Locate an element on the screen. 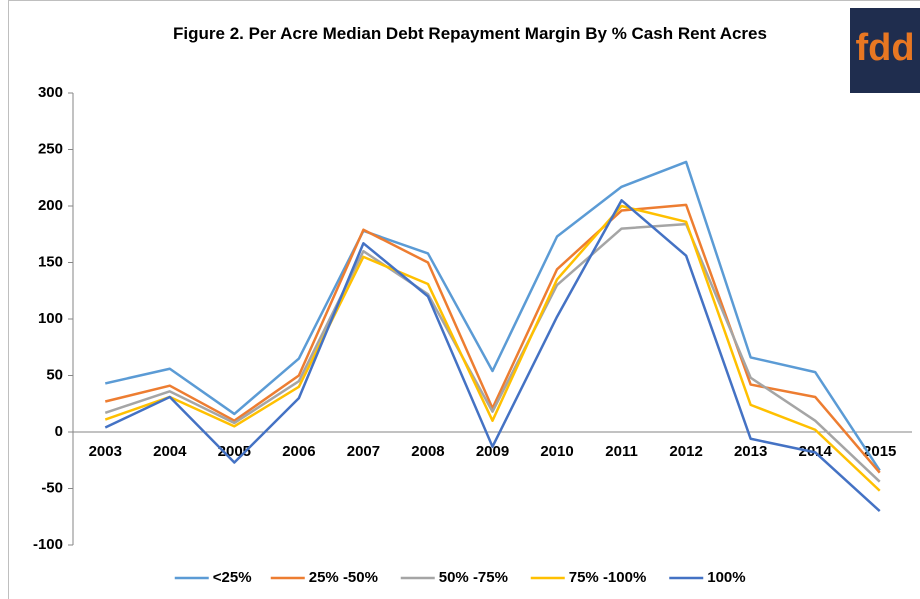 The image size is (920, 599). x-tick-label: 2009 is located at coordinates (492, 451).